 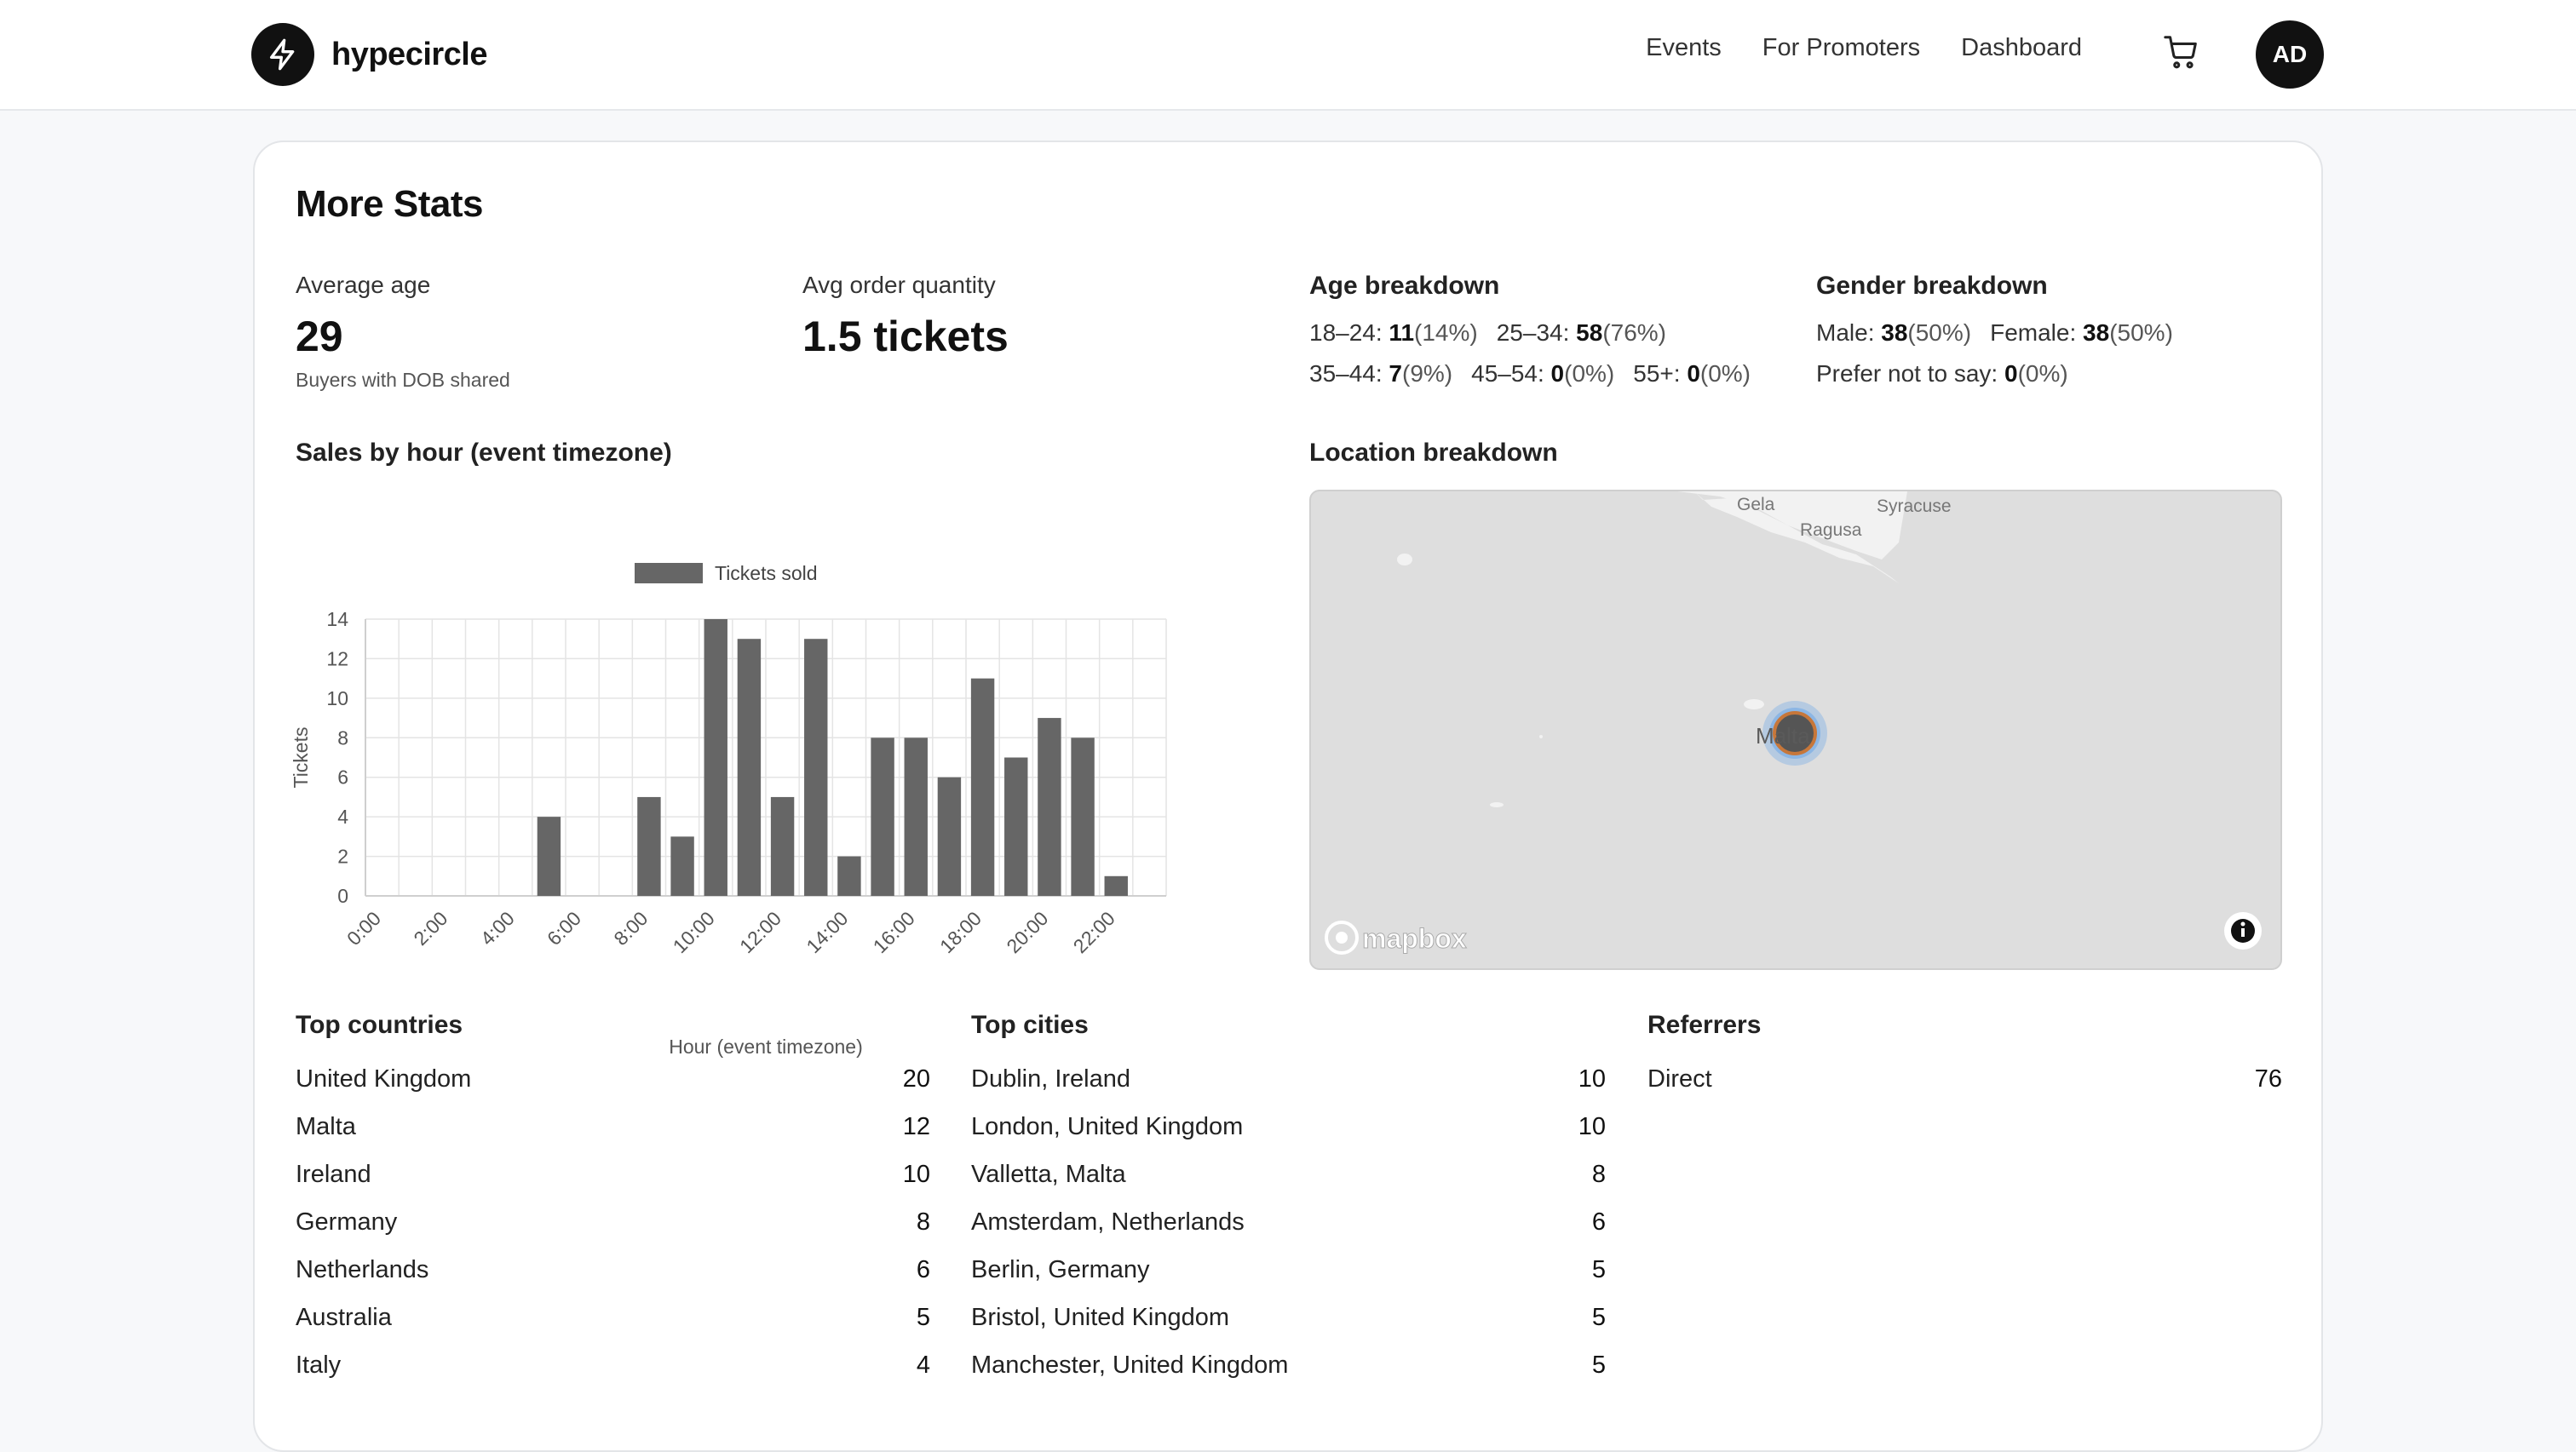 I want to click on y-tick-label: 10, so click(x=337, y=698).